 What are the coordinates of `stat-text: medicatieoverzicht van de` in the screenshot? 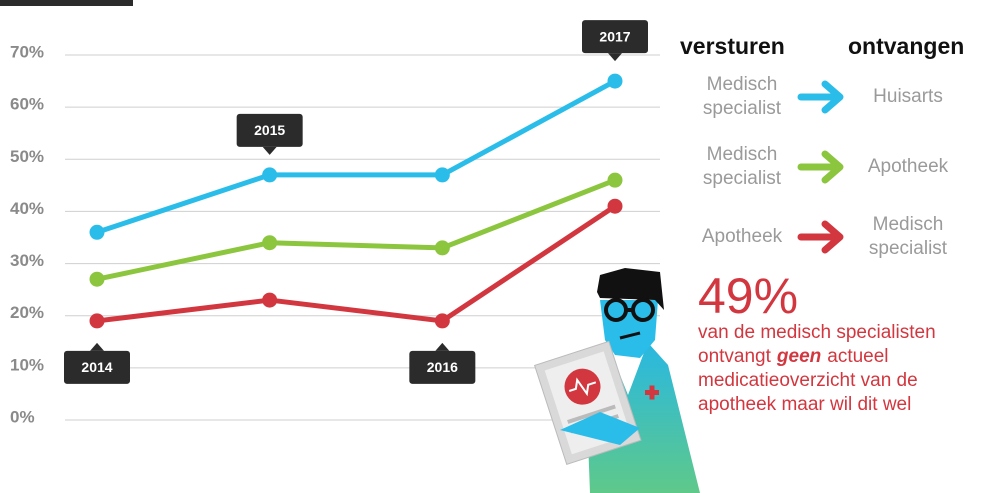 It's located at (808, 380).